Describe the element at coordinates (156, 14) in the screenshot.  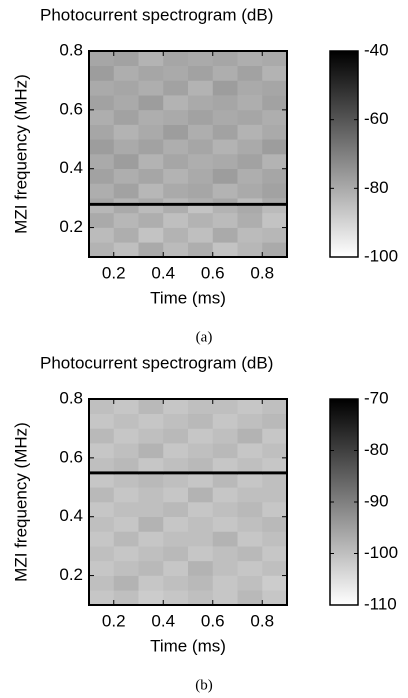
I see `chart-title: Photocurrent spectrogram (dB)` at that location.